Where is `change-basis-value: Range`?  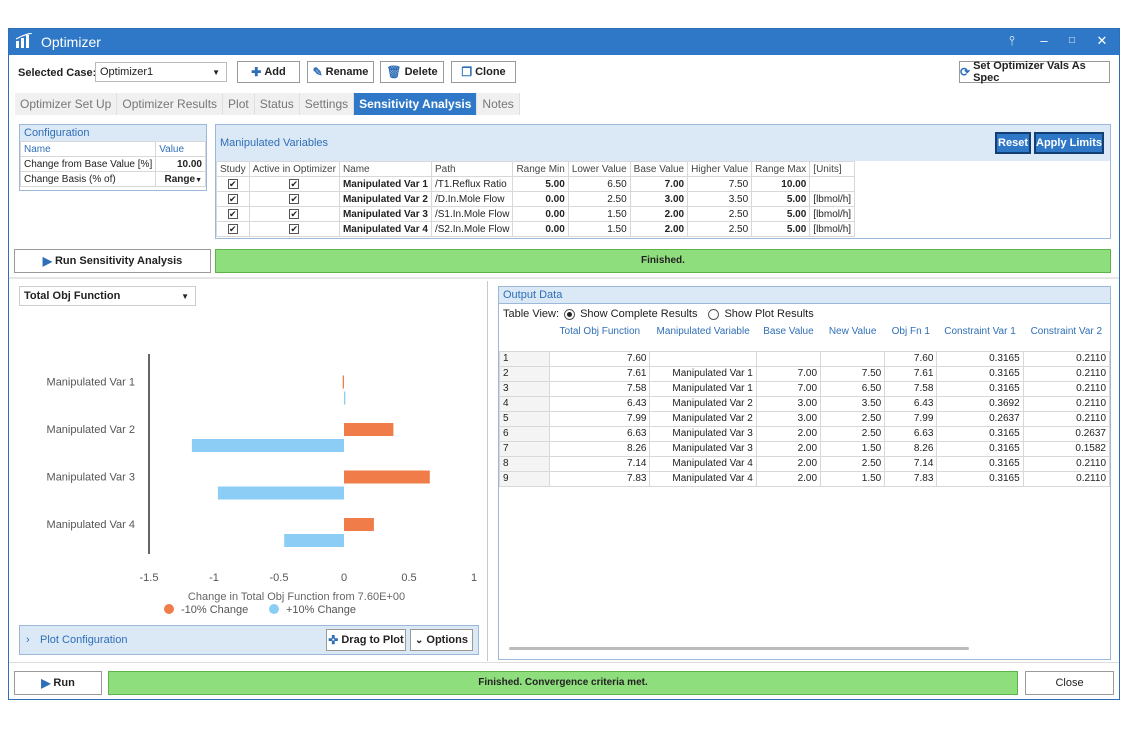
change-basis-value: Range is located at coordinates (180, 179).